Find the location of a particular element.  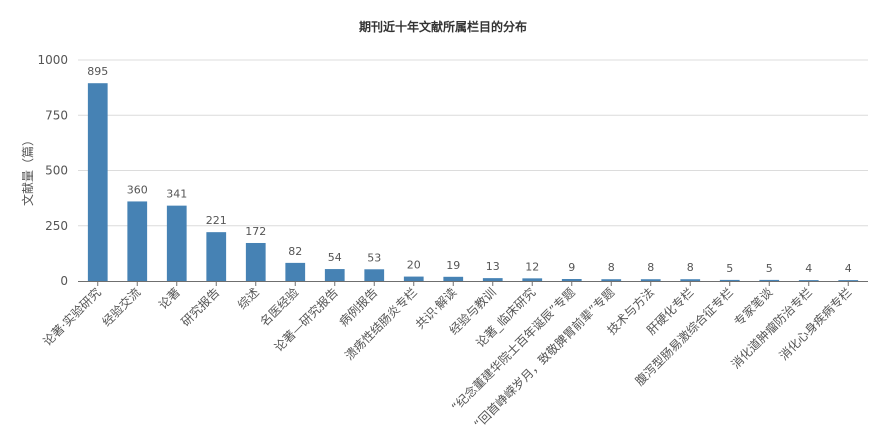

x-tick-label: 综述 is located at coordinates (248, 298).